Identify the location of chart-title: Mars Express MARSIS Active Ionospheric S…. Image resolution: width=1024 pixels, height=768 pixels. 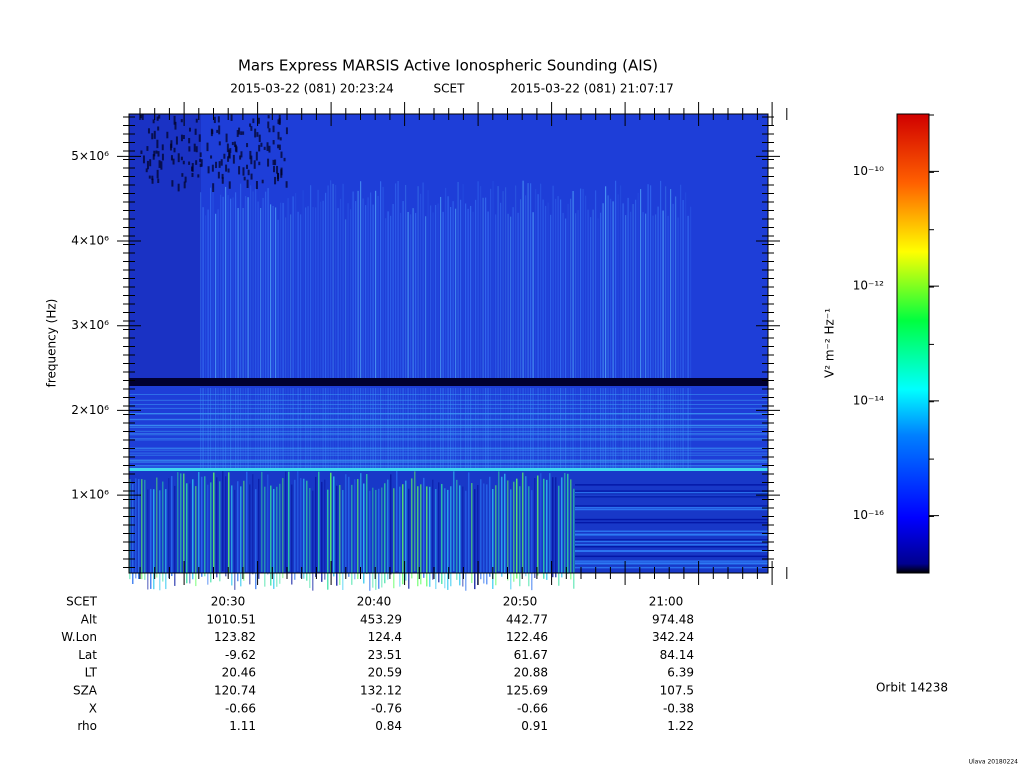
(448, 66).